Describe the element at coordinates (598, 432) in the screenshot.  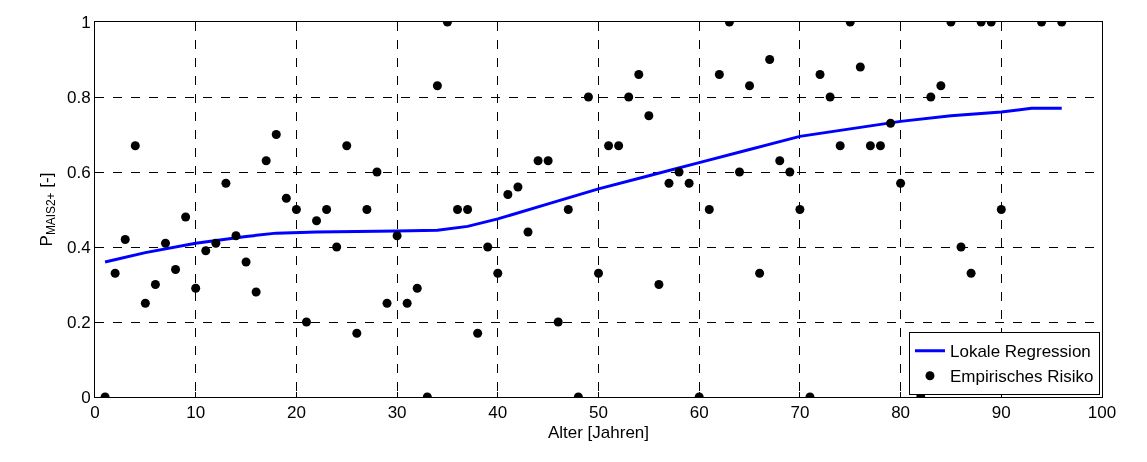
I see `x-axis-title: Alter [Jahren]` at that location.